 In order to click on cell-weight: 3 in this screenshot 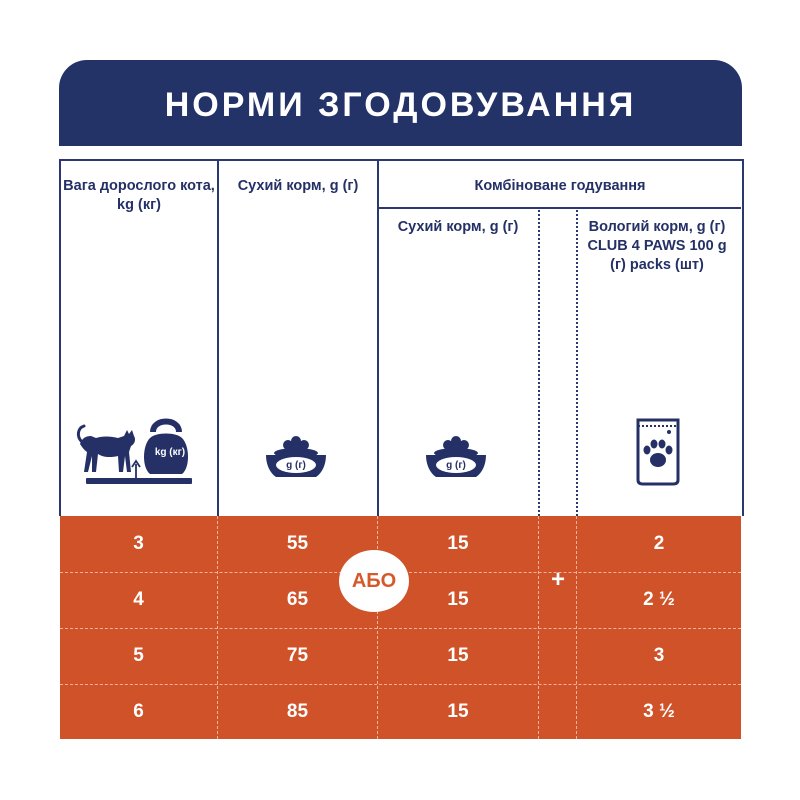, I will do `click(138, 543)`.